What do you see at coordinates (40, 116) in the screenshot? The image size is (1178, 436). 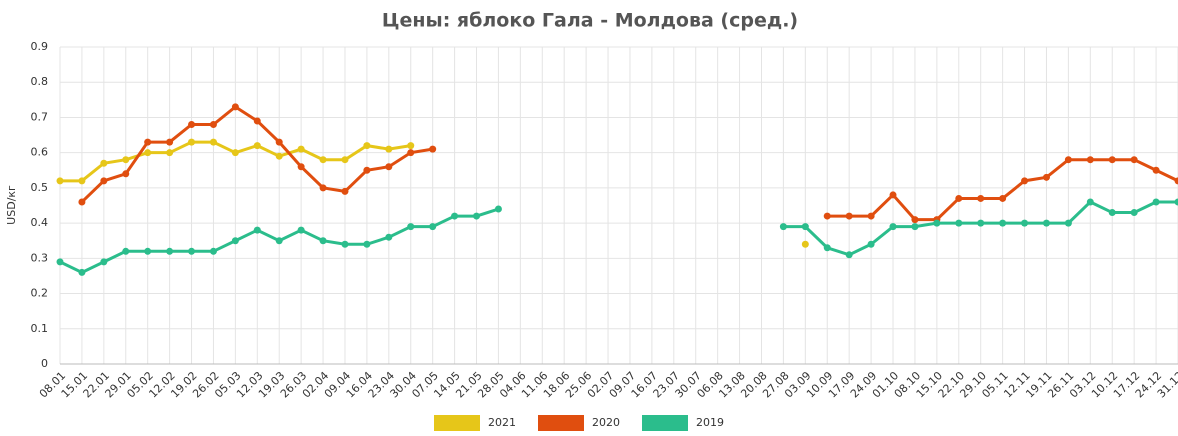 I see `y-tick-label: 0.7` at bounding box center [40, 116].